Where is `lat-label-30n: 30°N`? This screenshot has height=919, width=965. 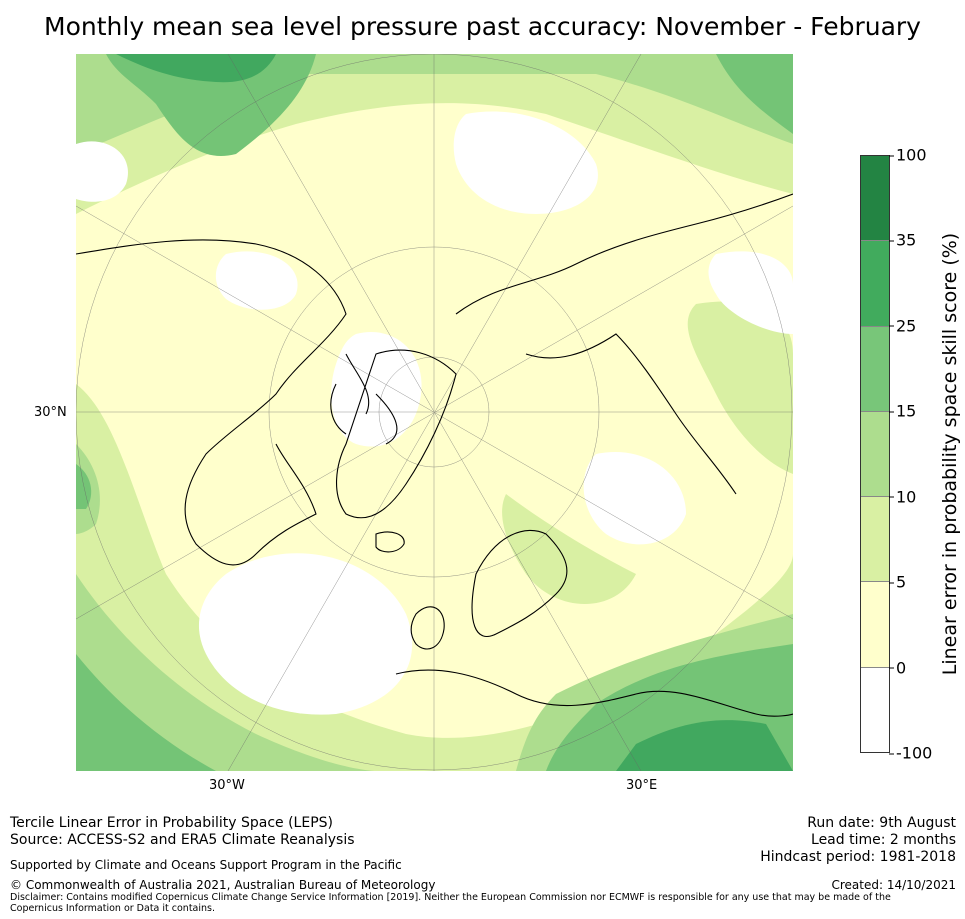
lat-label-30n: 30°N is located at coordinates (50, 412).